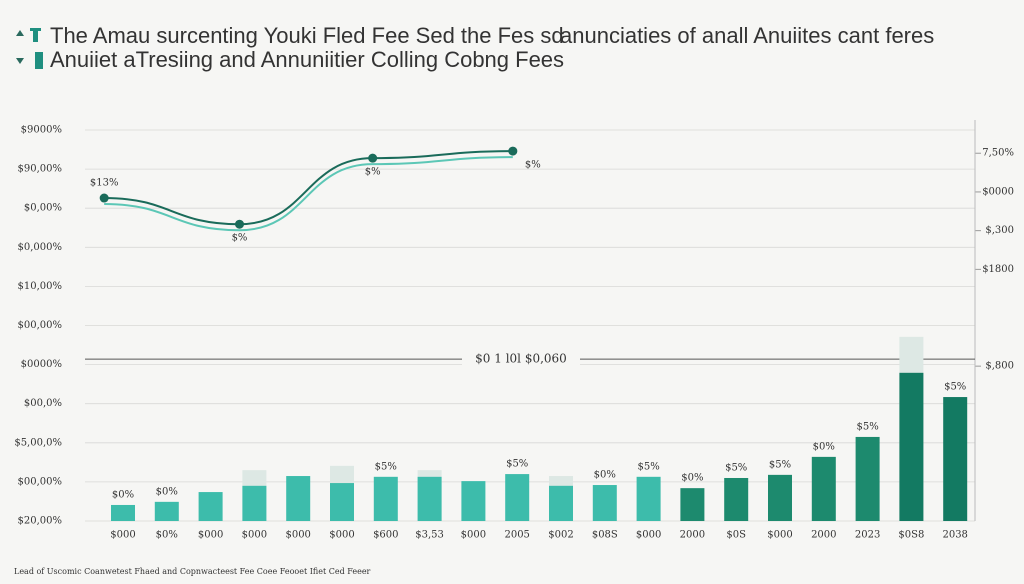 The height and width of the screenshot is (584, 1024). What do you see at coordinates (867, 535) in the screenshot?
I see `x-tick-label: 2023` at bounding box center [867, 535].